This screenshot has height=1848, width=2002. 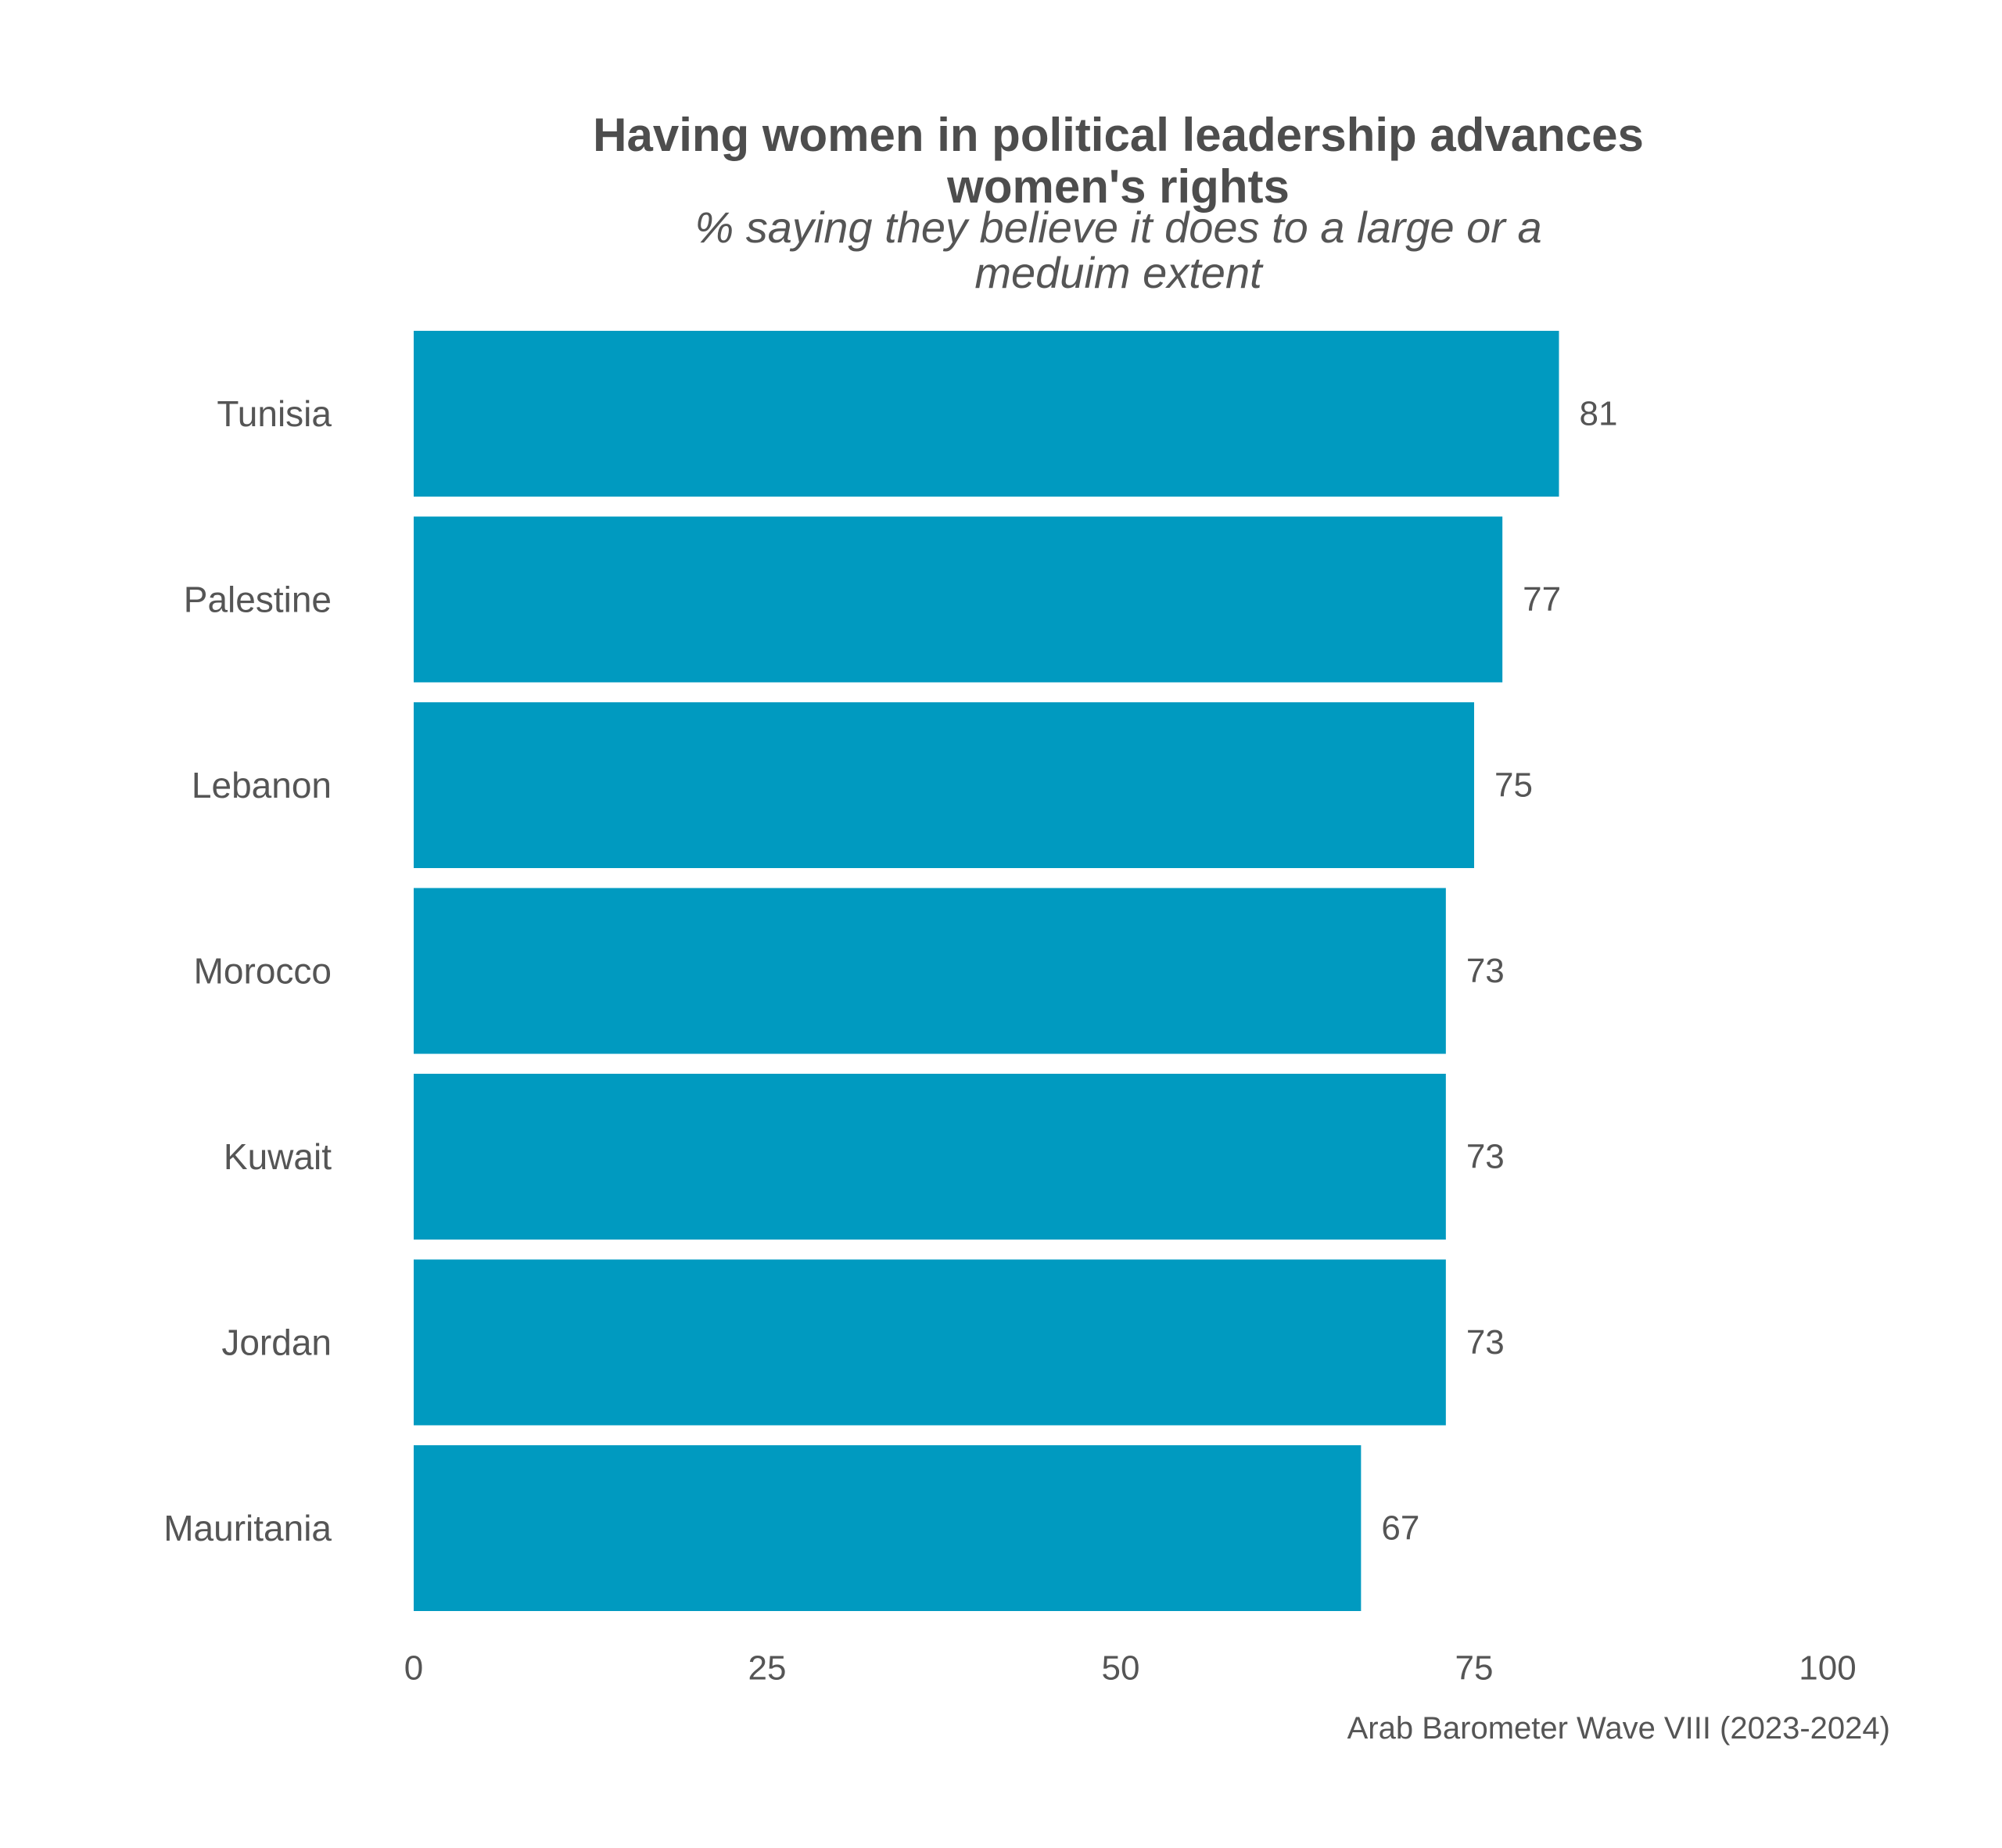 I want to click on value-label-palestine: 77, so click(x=1542, y=599).